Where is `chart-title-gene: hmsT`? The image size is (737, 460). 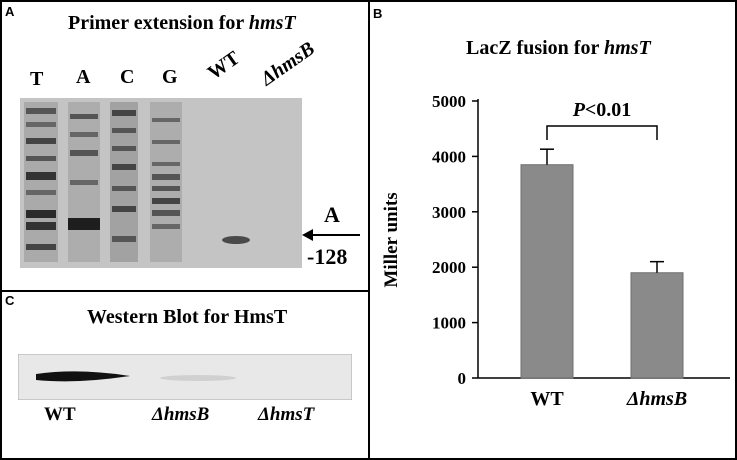 chart-title-gene: hmsT is located at coordinates (627, 48).